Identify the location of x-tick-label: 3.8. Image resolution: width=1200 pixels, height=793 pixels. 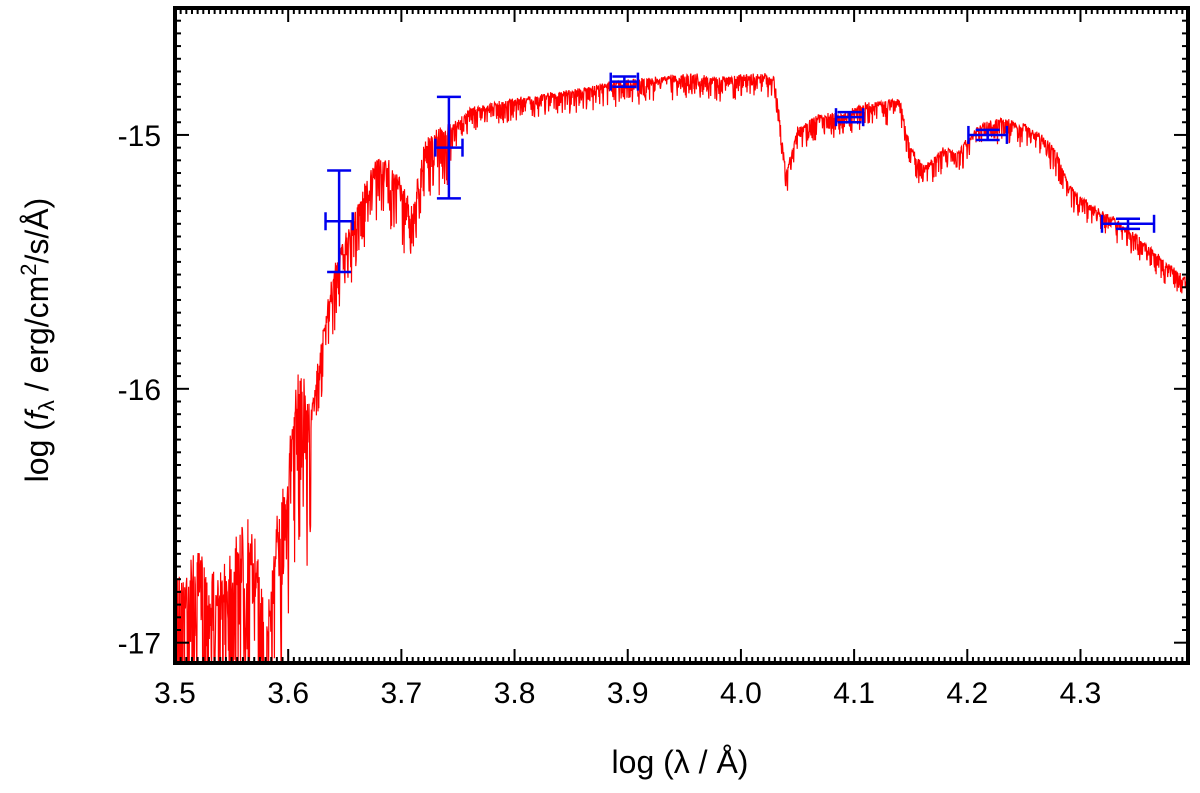
(515, 693).